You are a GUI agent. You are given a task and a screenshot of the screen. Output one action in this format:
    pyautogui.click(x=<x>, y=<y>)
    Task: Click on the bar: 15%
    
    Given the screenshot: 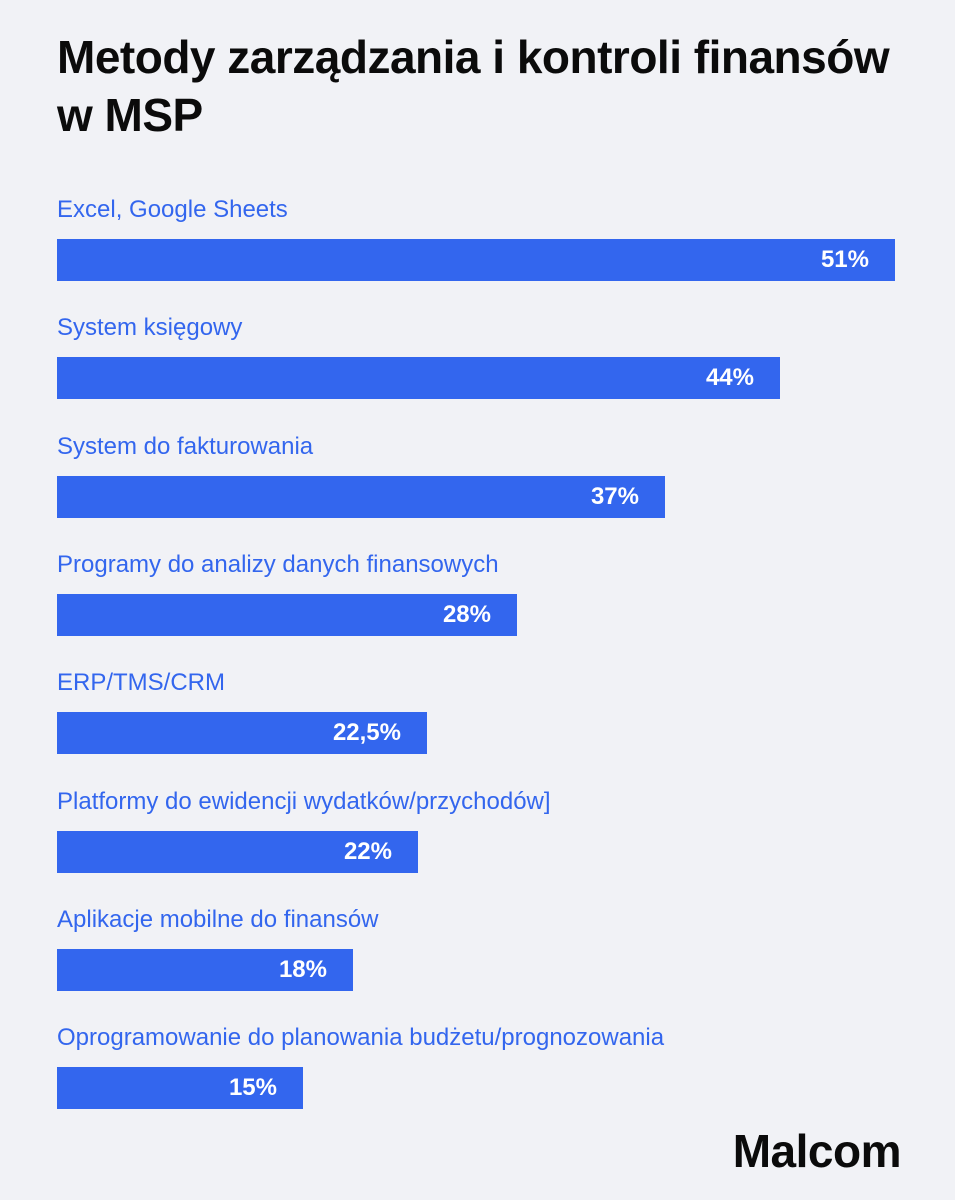 What is the action you would take?
    pyautogui.click(x=180, y=1088)
    